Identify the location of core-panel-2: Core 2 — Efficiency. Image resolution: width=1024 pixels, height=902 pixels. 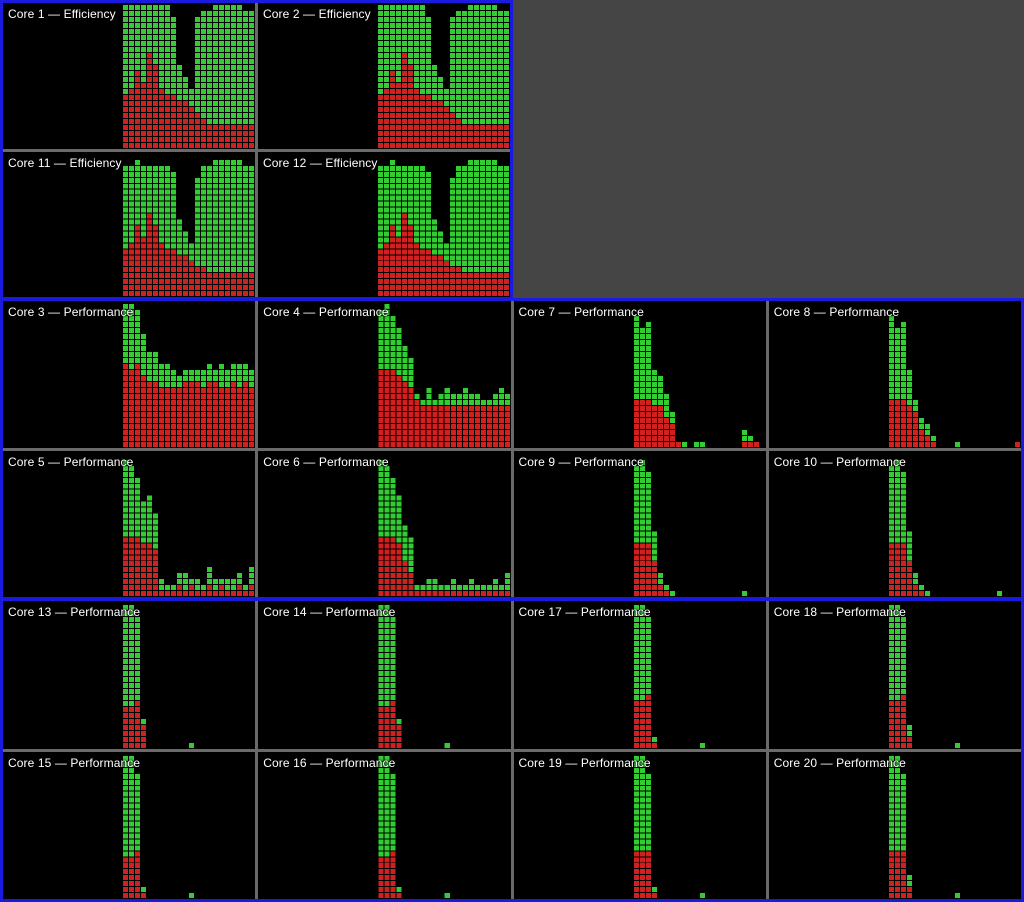
(384, 76).